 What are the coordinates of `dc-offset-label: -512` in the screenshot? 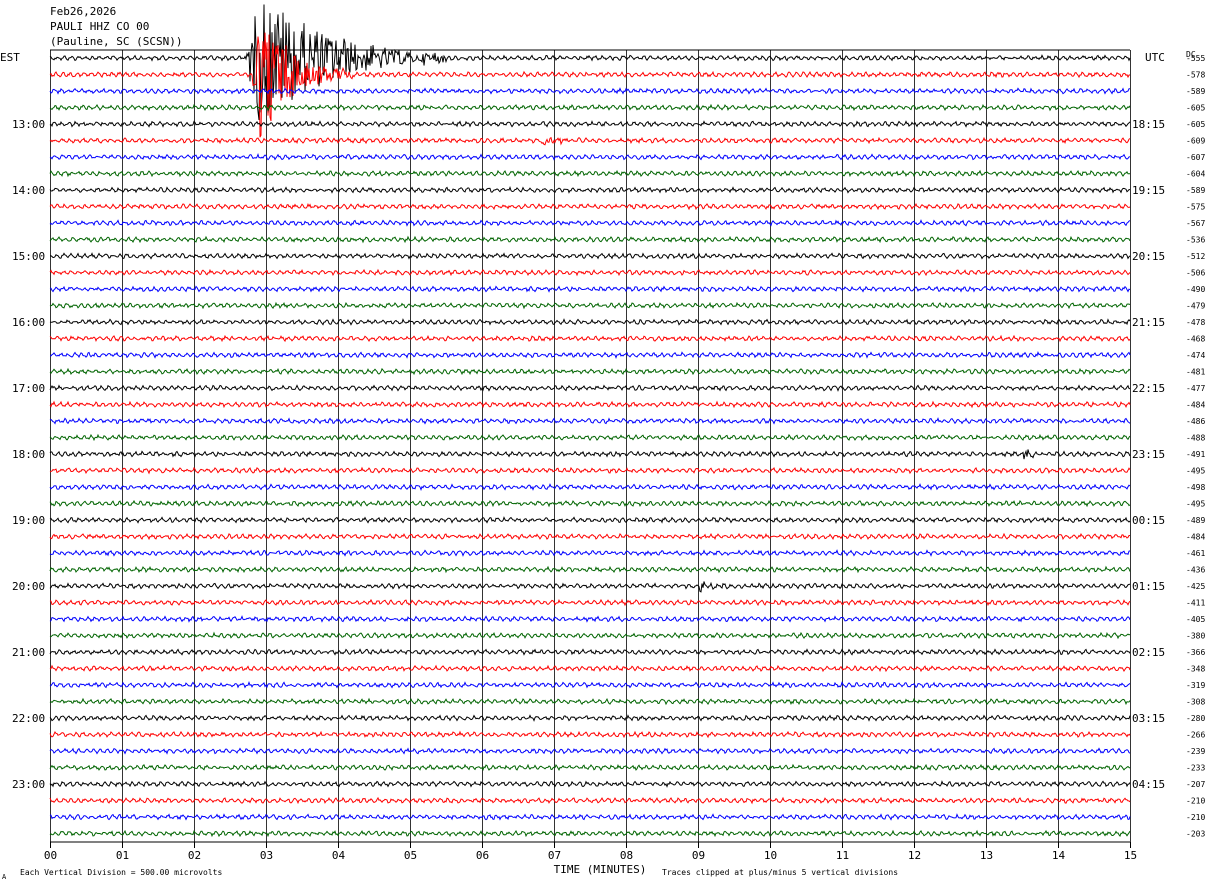 It's located at (1195, 256).